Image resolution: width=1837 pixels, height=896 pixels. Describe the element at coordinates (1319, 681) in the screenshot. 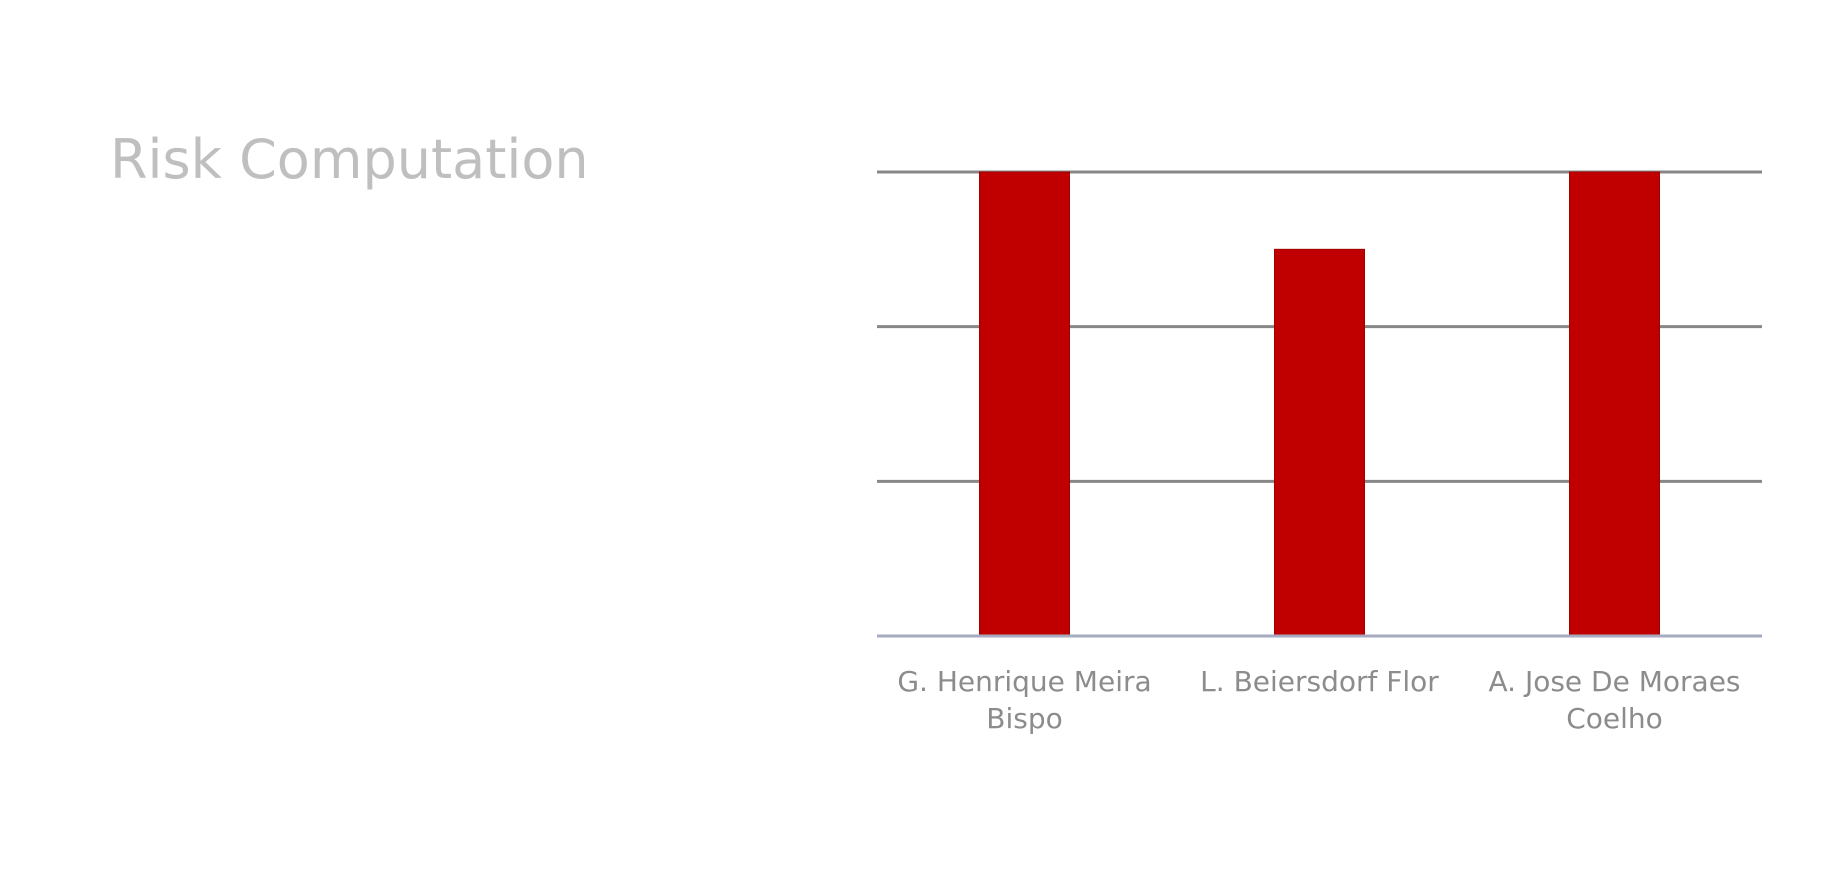

I see `category-label: L. Beiersdorf Flor` at that location.